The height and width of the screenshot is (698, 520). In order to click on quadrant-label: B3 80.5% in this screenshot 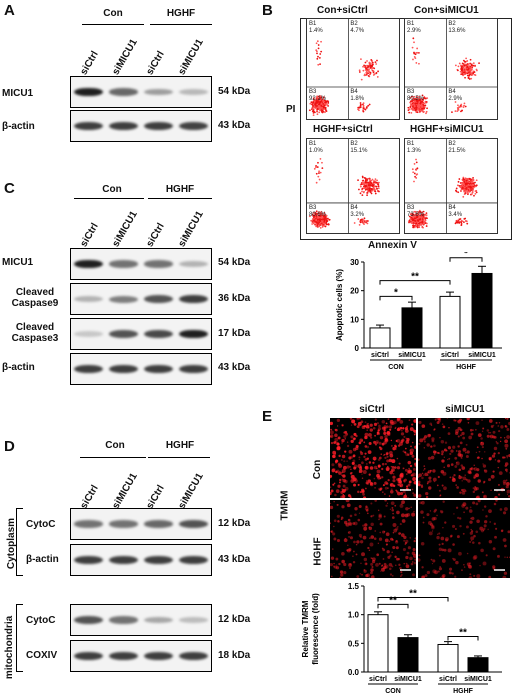, I will do `click(416, 95)`.